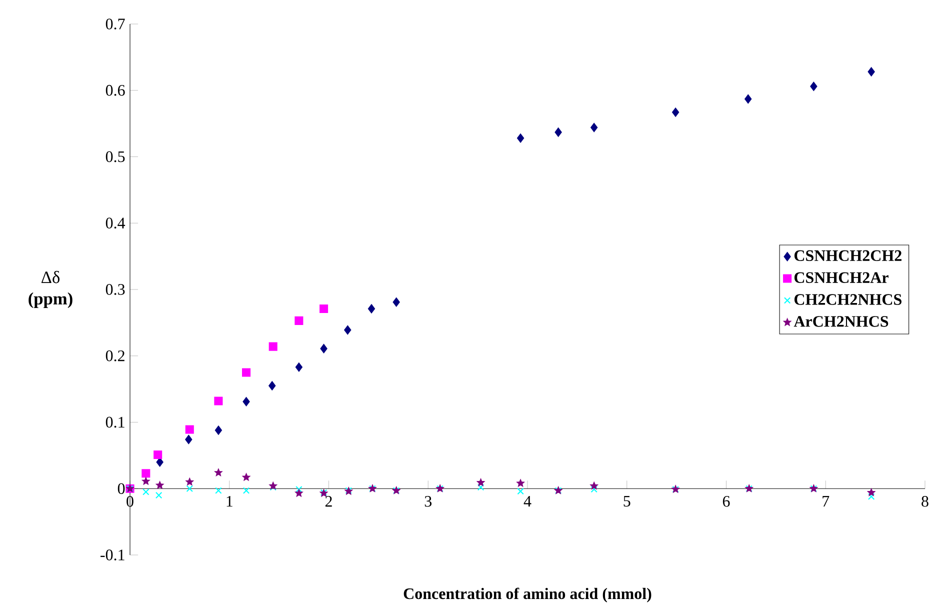 The width and height of the screenshot is (931, 606). I want to click on legend-label: CH2CH2NHCS, so click(848, 299).